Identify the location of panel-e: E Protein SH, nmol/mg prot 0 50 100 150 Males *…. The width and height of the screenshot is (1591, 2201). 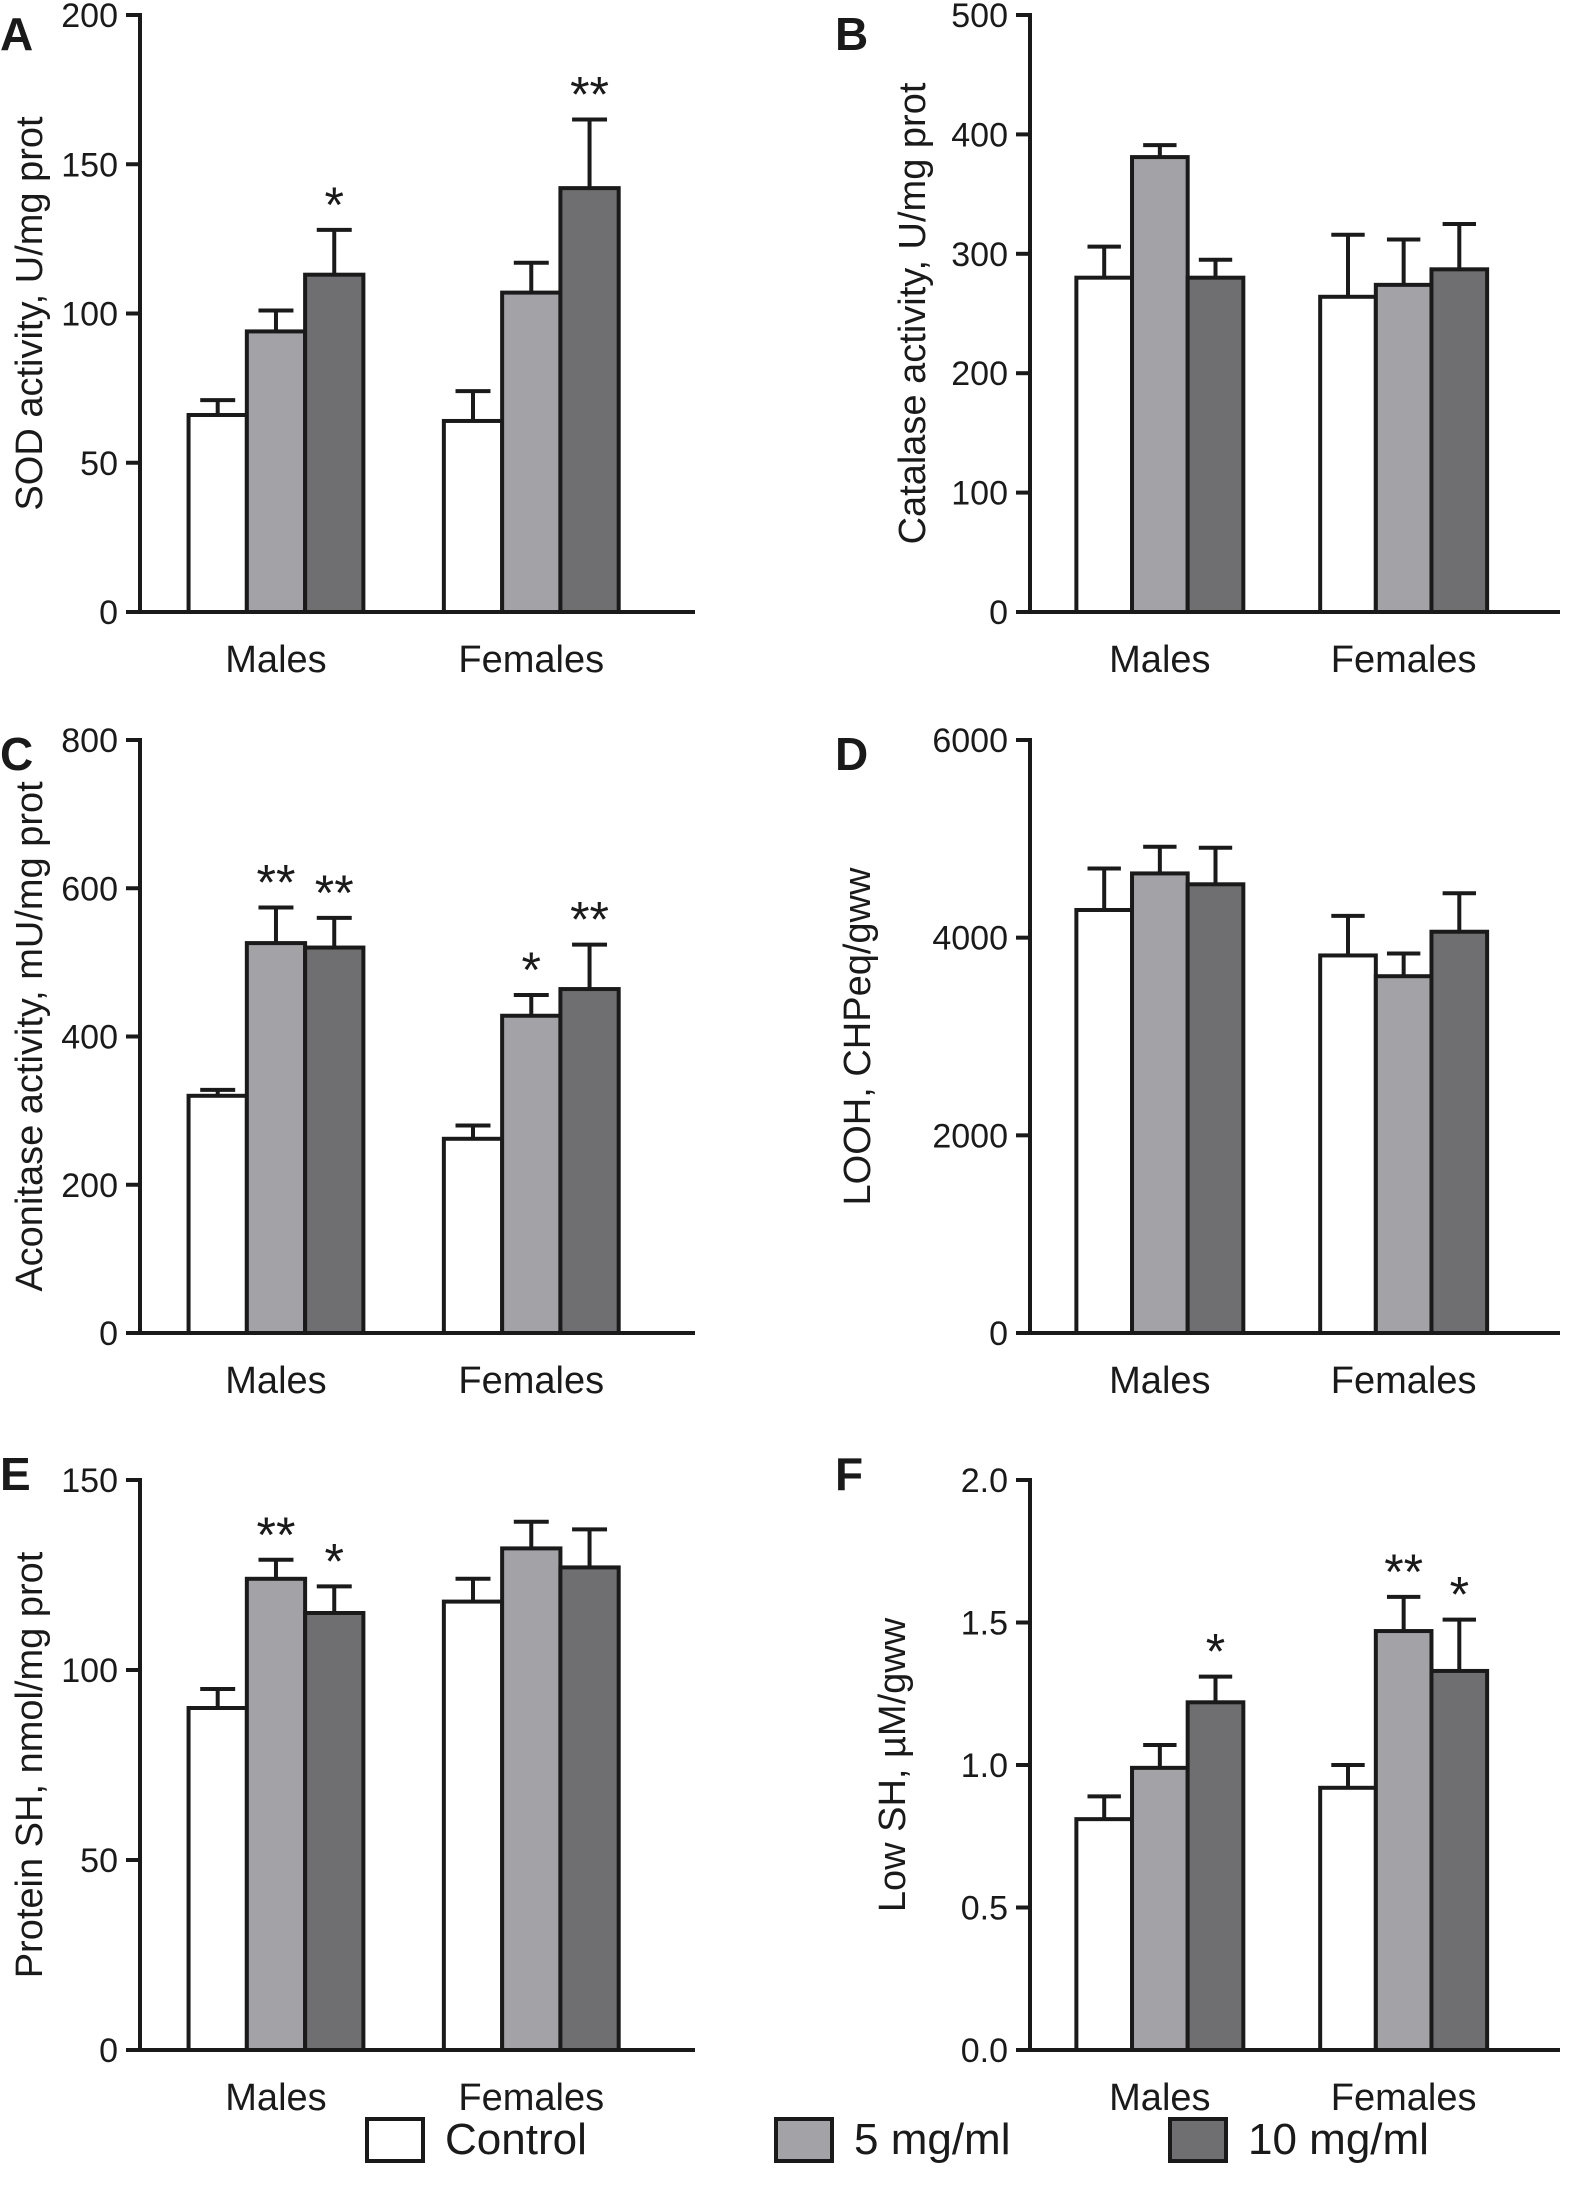
(347, 1783).